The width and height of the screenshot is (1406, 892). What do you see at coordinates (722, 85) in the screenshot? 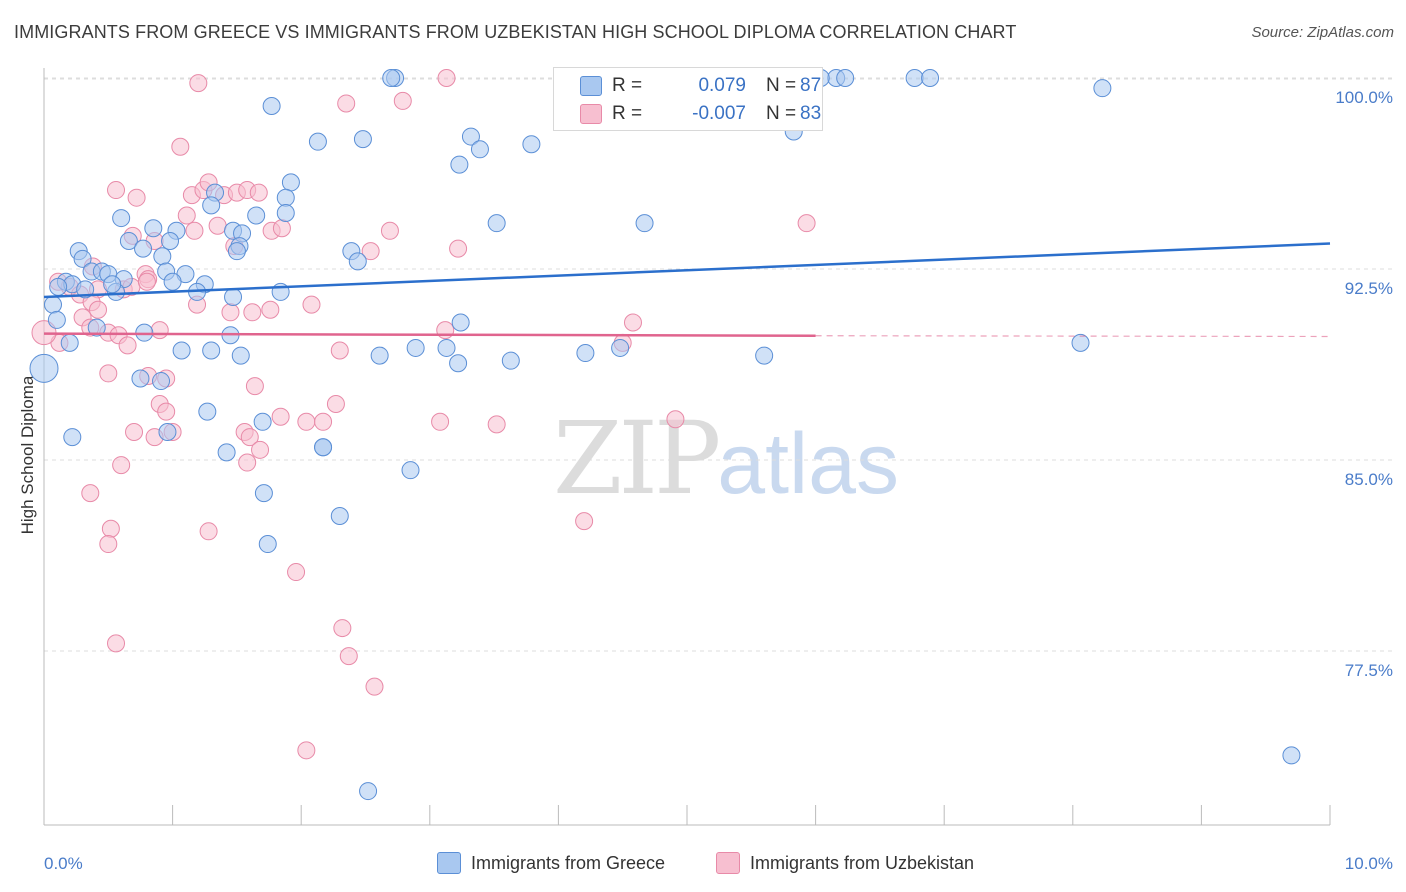
I see `legend-r-value: 0.079` at bounding box center [722, 85].